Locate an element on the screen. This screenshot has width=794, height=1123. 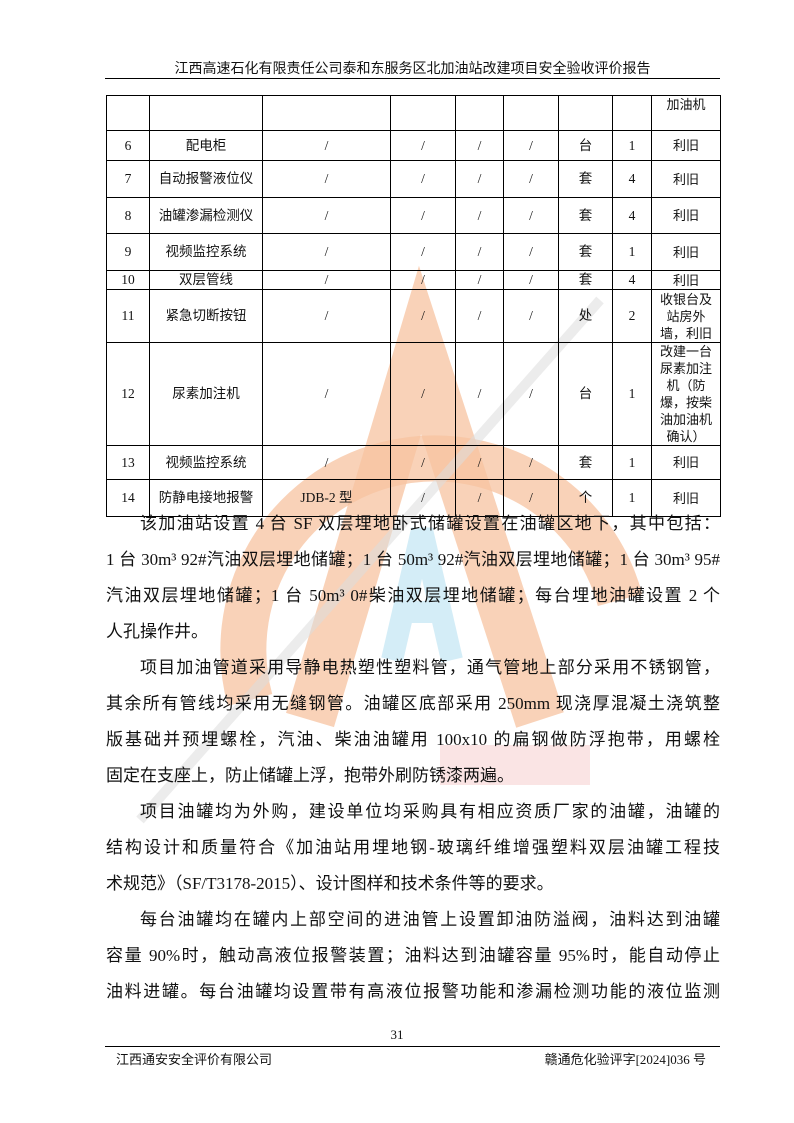
cell-no: 9 is located at coordinates (128, 252).